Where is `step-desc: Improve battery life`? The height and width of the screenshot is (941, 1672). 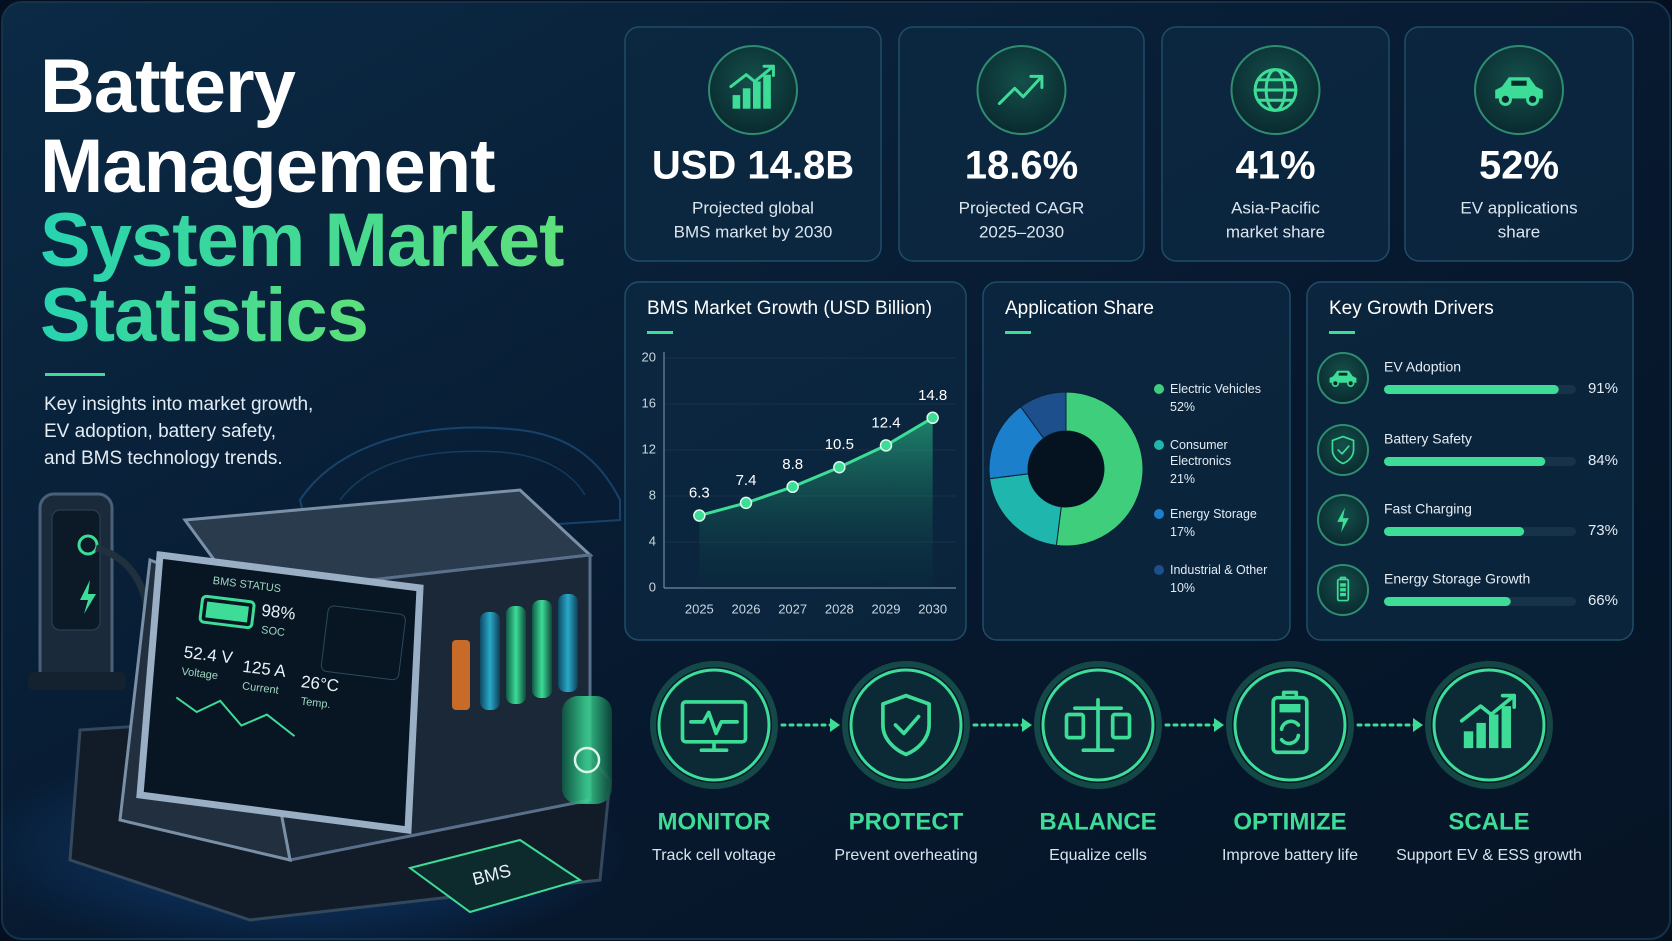
step-desc: Improve battery life is located at coordinates (1290, 855).